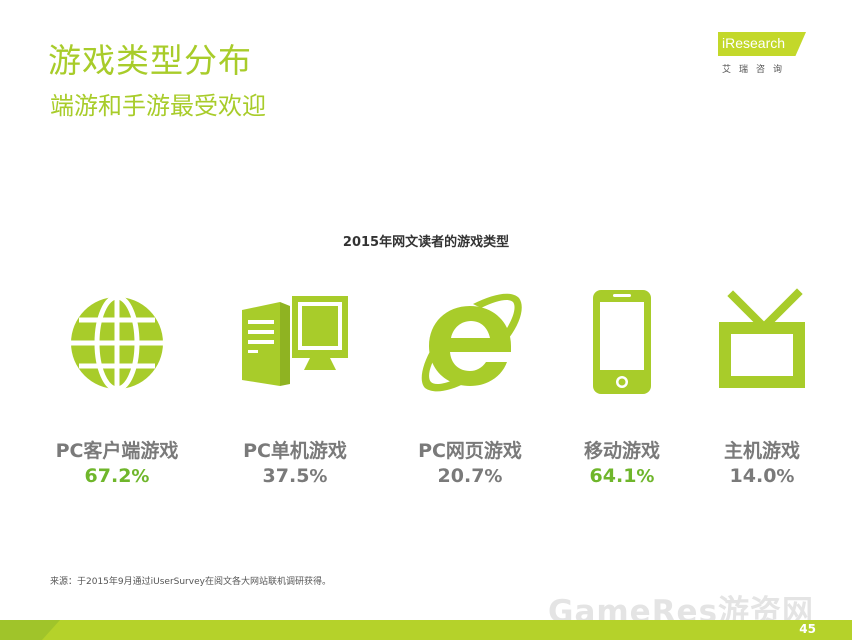  I want to click on chart-category-label: 移动游戏, so click(621, 451).